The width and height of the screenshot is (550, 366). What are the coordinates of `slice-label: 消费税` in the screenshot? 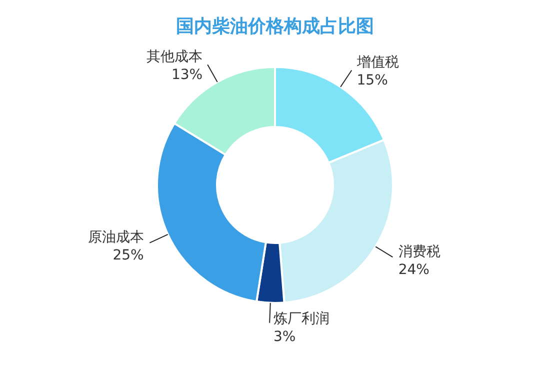 It's located at (419, 252).